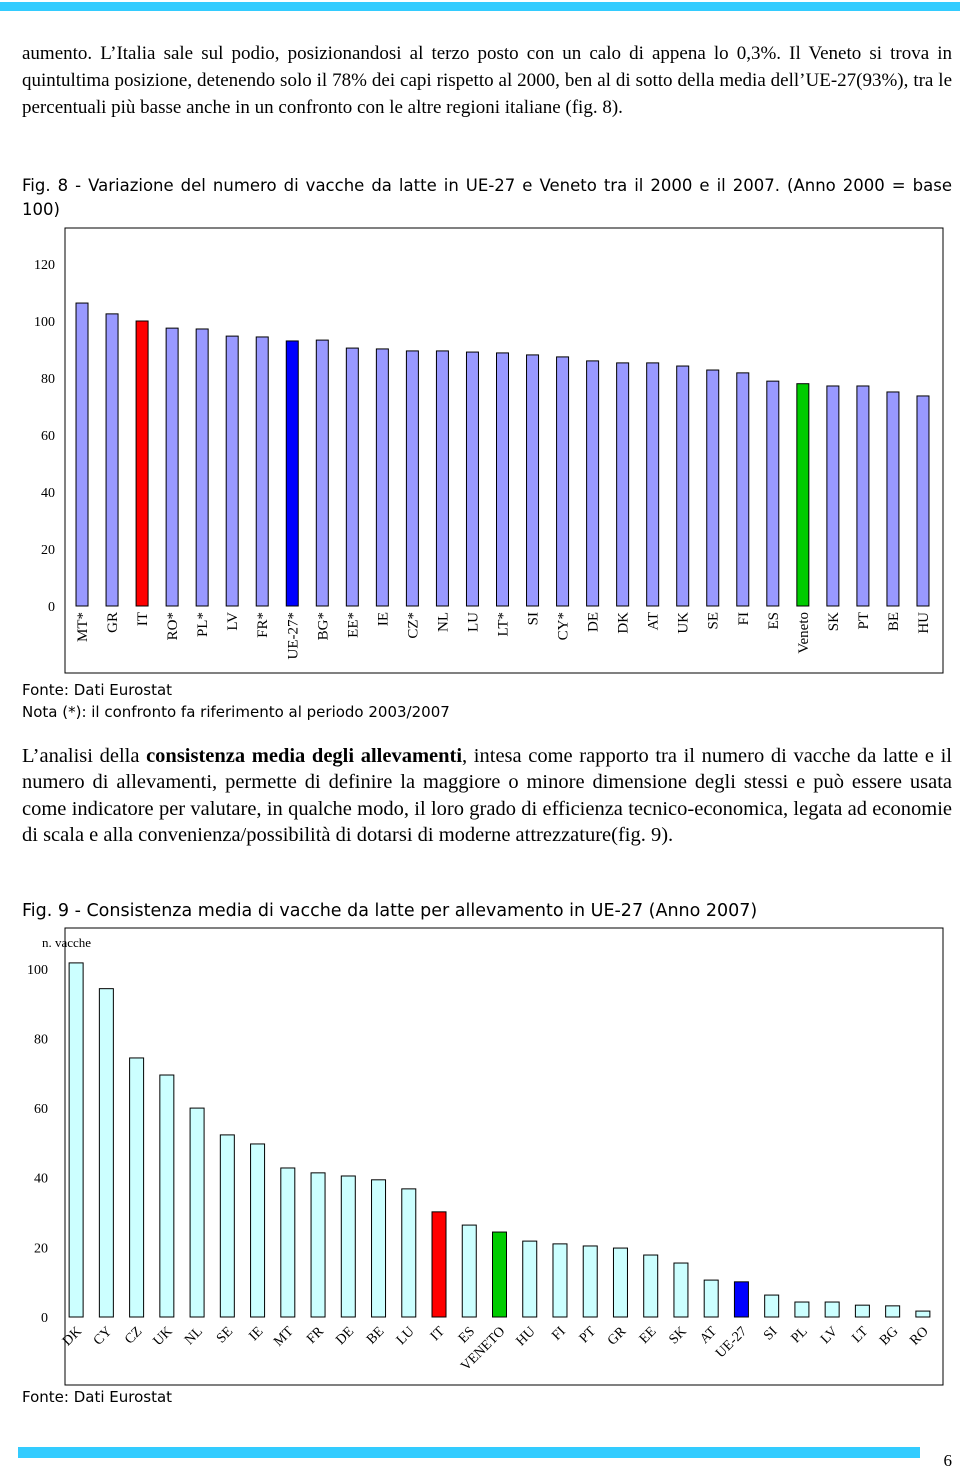 This screenshot has height=1468, width=960. What do you see at coordinates (443, 622) in the screenshot?
I see `x-tick-label: NL` at bounding box center [443, 622].